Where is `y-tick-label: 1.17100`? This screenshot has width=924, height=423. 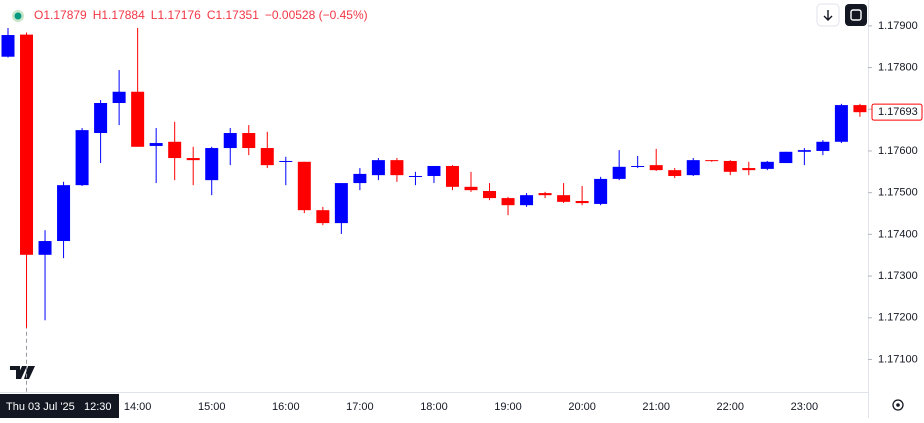
y-tick-label: 1.17100 is located at coordinates (898, 359).